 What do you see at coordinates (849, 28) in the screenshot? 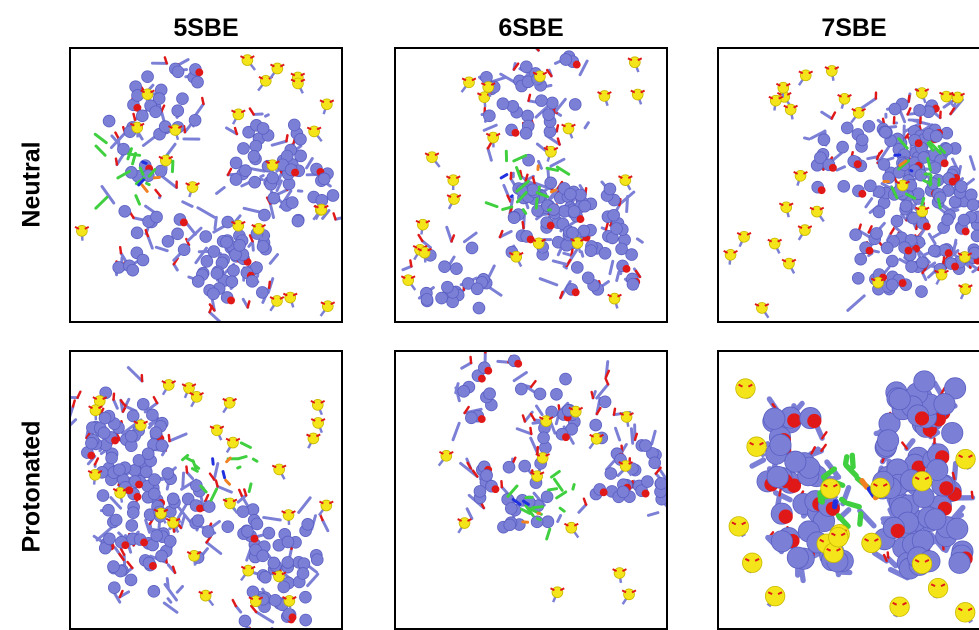
I see `column-title-7sbe: 7SBE` at bounding box center [849, 28].